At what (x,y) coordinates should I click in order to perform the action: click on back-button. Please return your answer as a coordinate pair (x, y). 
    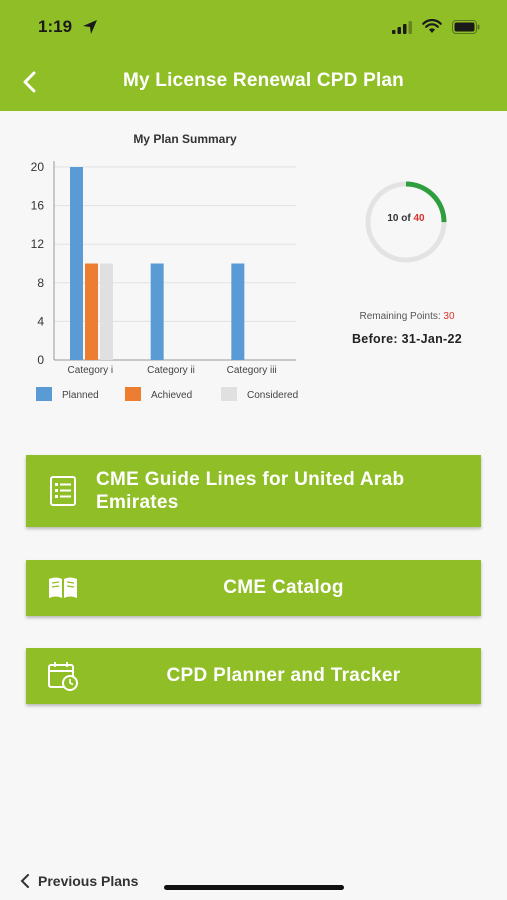
    Looking at the image, I should click on (30, 82).